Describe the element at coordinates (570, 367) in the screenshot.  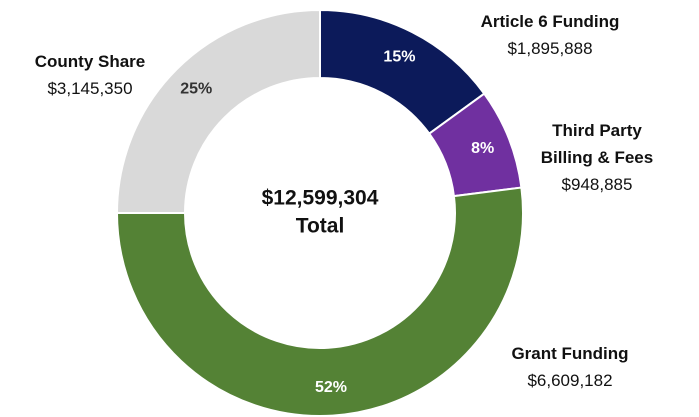
I see `category-label: Grant Funding $6,609,182` at that location.